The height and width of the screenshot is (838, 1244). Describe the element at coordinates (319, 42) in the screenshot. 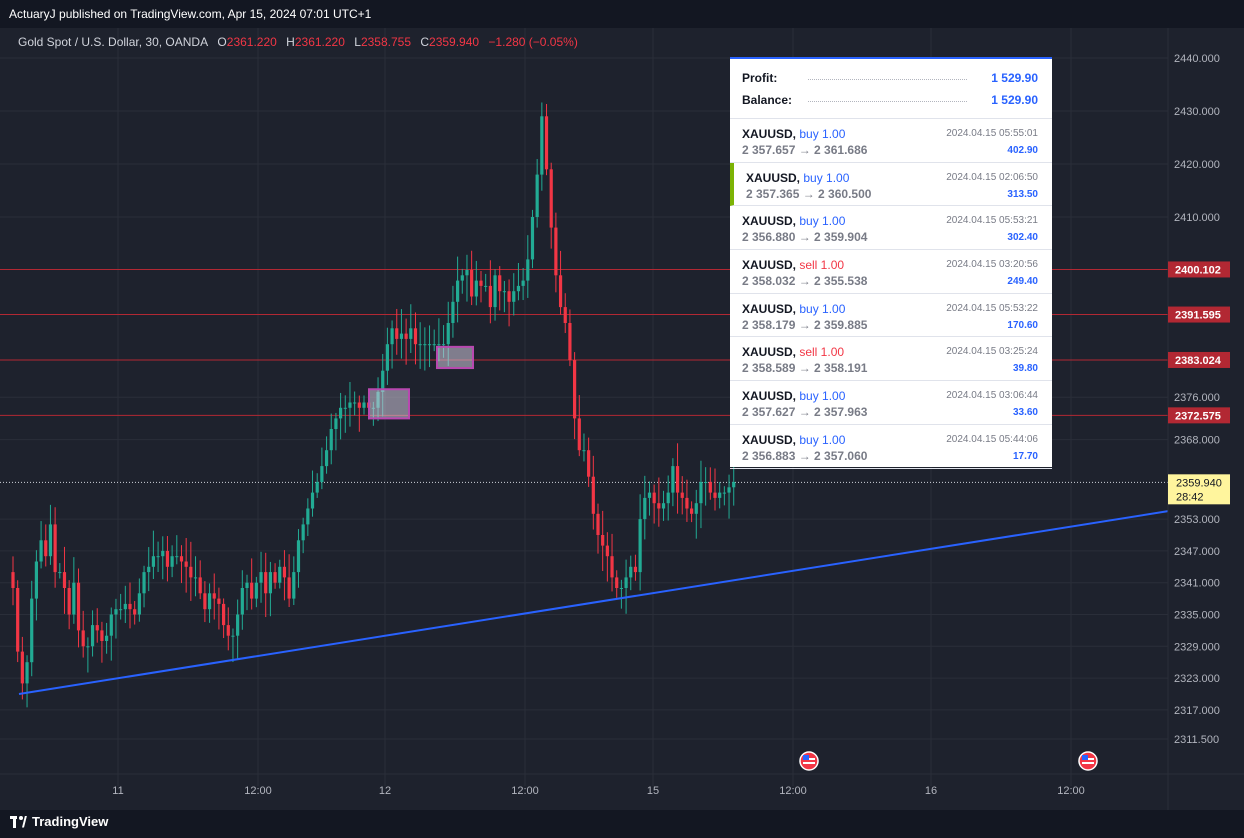

I see `legend-high: 2361.220` at that location.